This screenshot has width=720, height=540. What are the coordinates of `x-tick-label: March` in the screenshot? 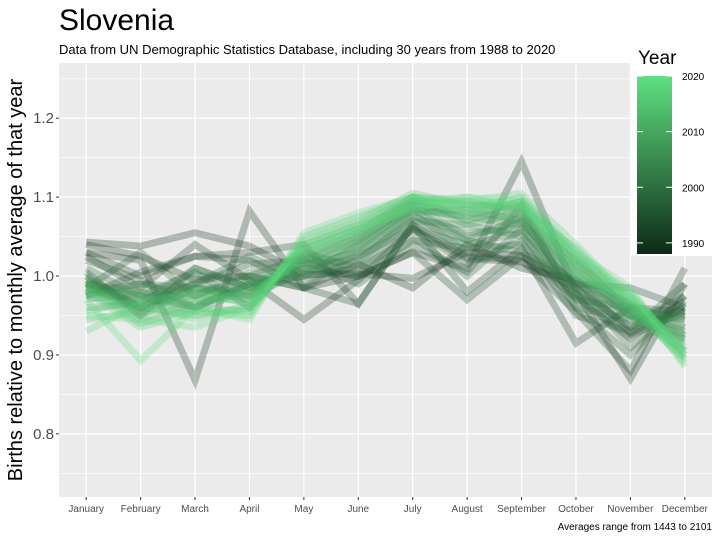 It's located at (195, 509).